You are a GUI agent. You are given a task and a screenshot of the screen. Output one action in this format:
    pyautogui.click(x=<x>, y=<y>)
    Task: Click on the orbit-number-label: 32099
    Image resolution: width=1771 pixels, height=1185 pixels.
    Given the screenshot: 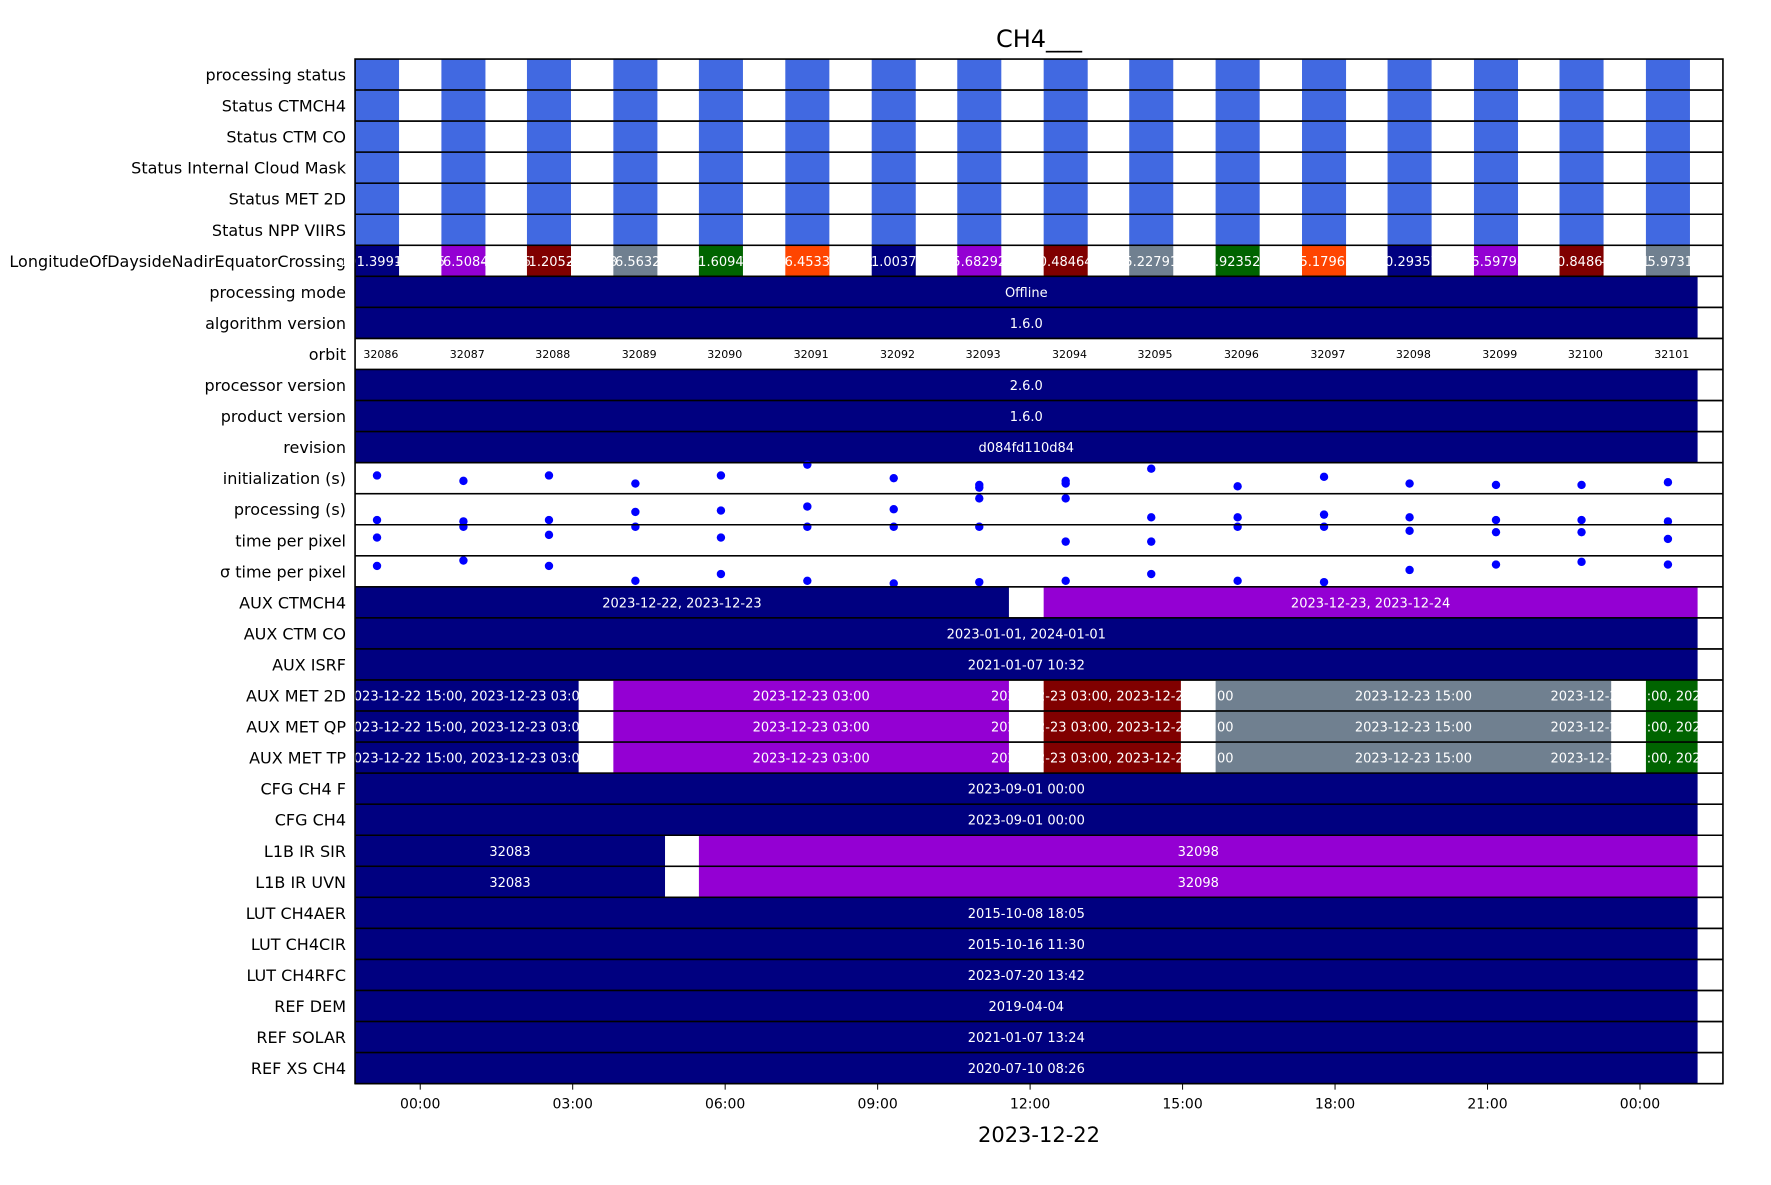 What is the action you would take?
    pyautogui.click(x=1499, y=354)
    